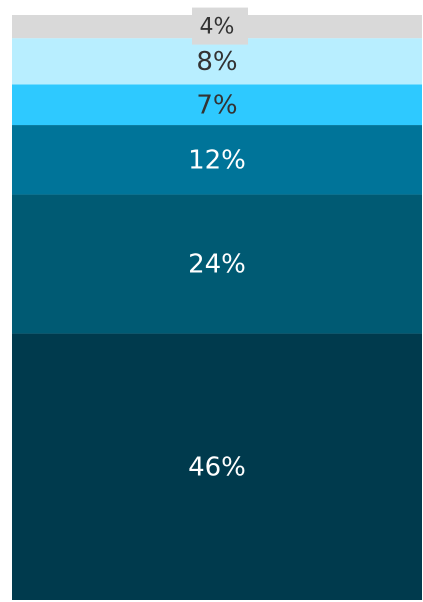  I want to click on data-label: 7%, so click(216, 105).